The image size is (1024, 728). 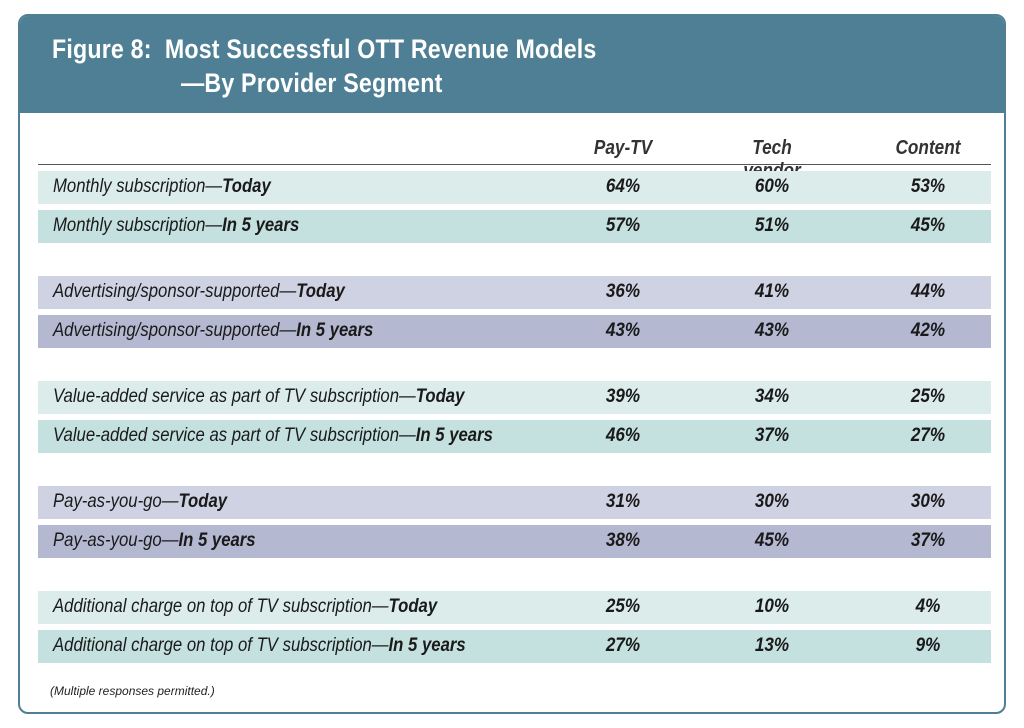 What do you see at coordinates (623, 501) in the screenshot?
I see `value-cell-pay-tv: 31%` at bounding box center [623, 501].